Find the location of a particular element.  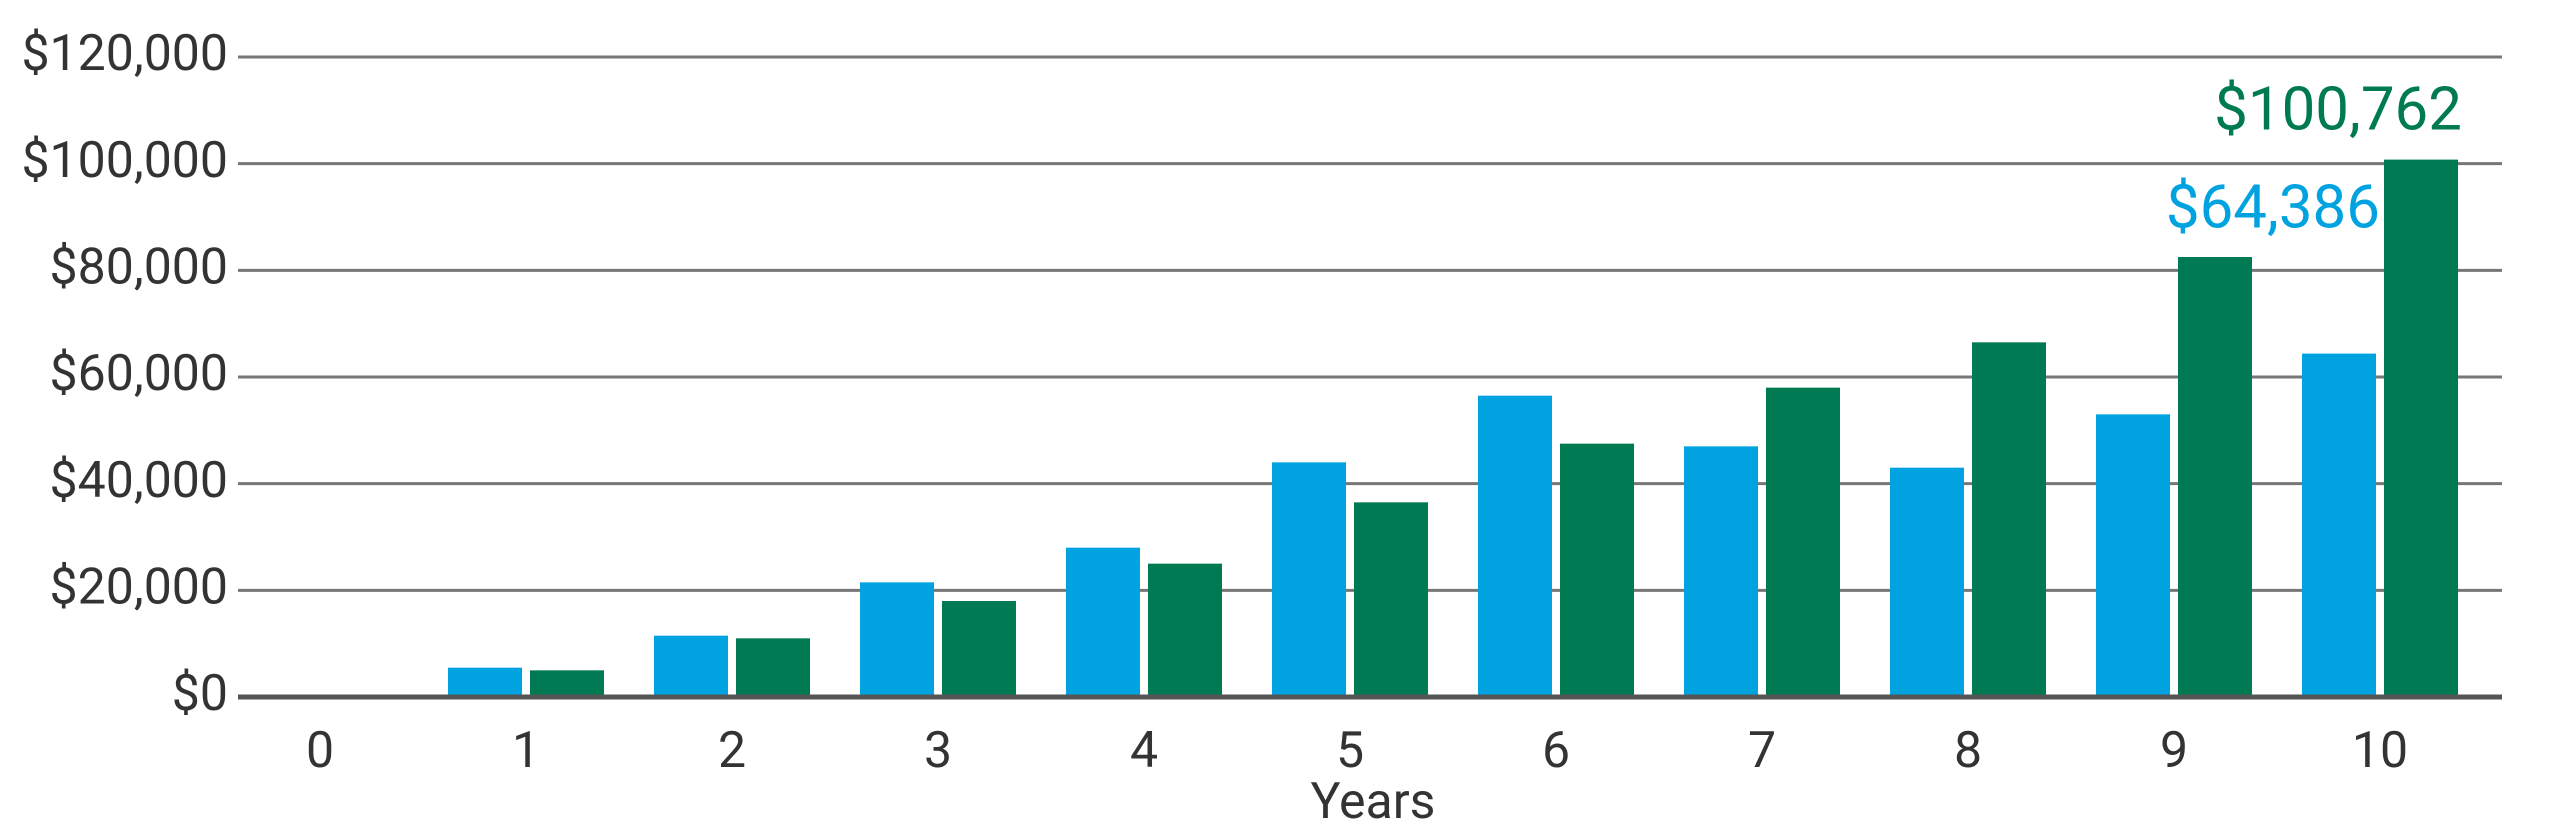

x-tick-label: 7 is located at coordinates (1762, 751).